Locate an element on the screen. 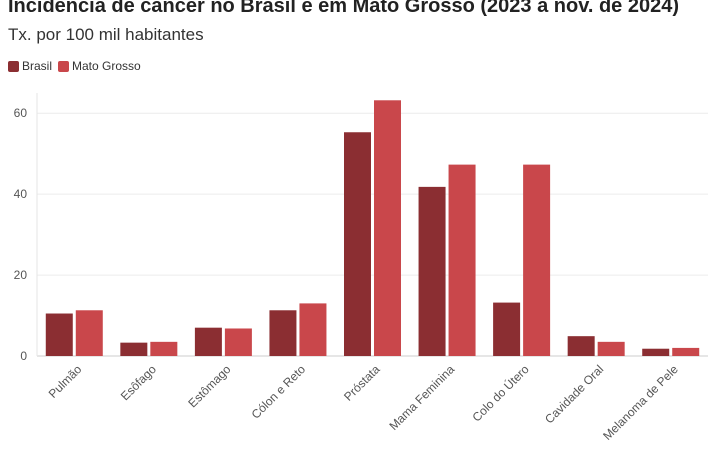 The width and height of the screenshot is (718, 458). x-tick-label-melanoma-de-pele: Melanoma de Pele is located at coordinates (640, 402).